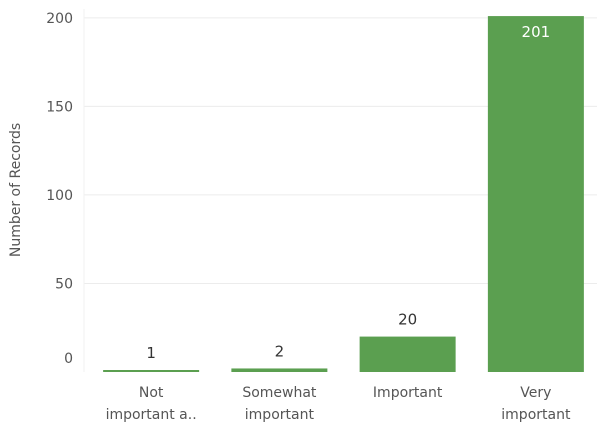 The width and height of the screenshot is (599, 427). I want to click on data-label: 201, so click(536, 32).